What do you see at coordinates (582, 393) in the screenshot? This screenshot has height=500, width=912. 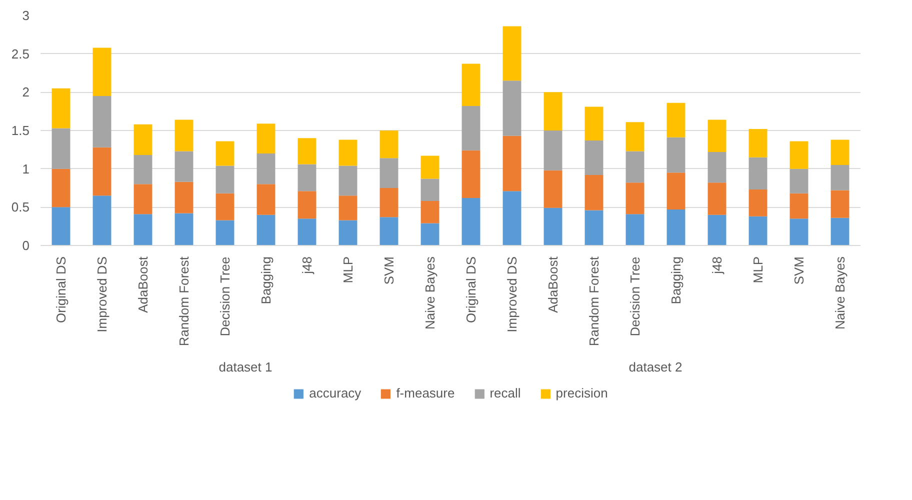 I see `legend-label: precision` at bounding box center [582, 393].